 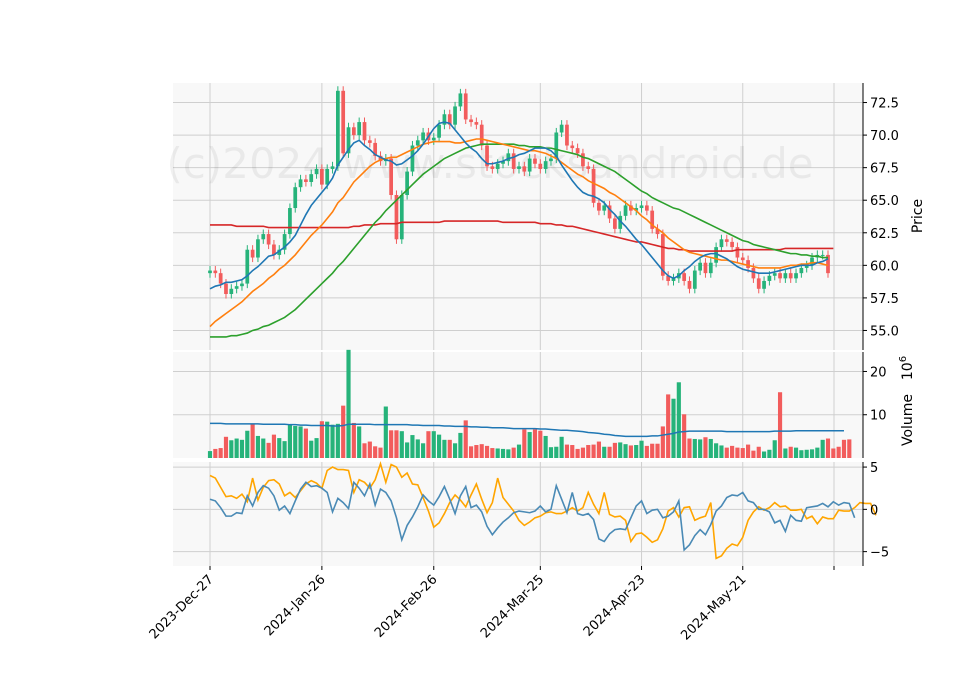 What do you see at coordinates (884, 299) in the screenshot?
I see `y-tick-label: 57.5` at bounding box center [884, 299].